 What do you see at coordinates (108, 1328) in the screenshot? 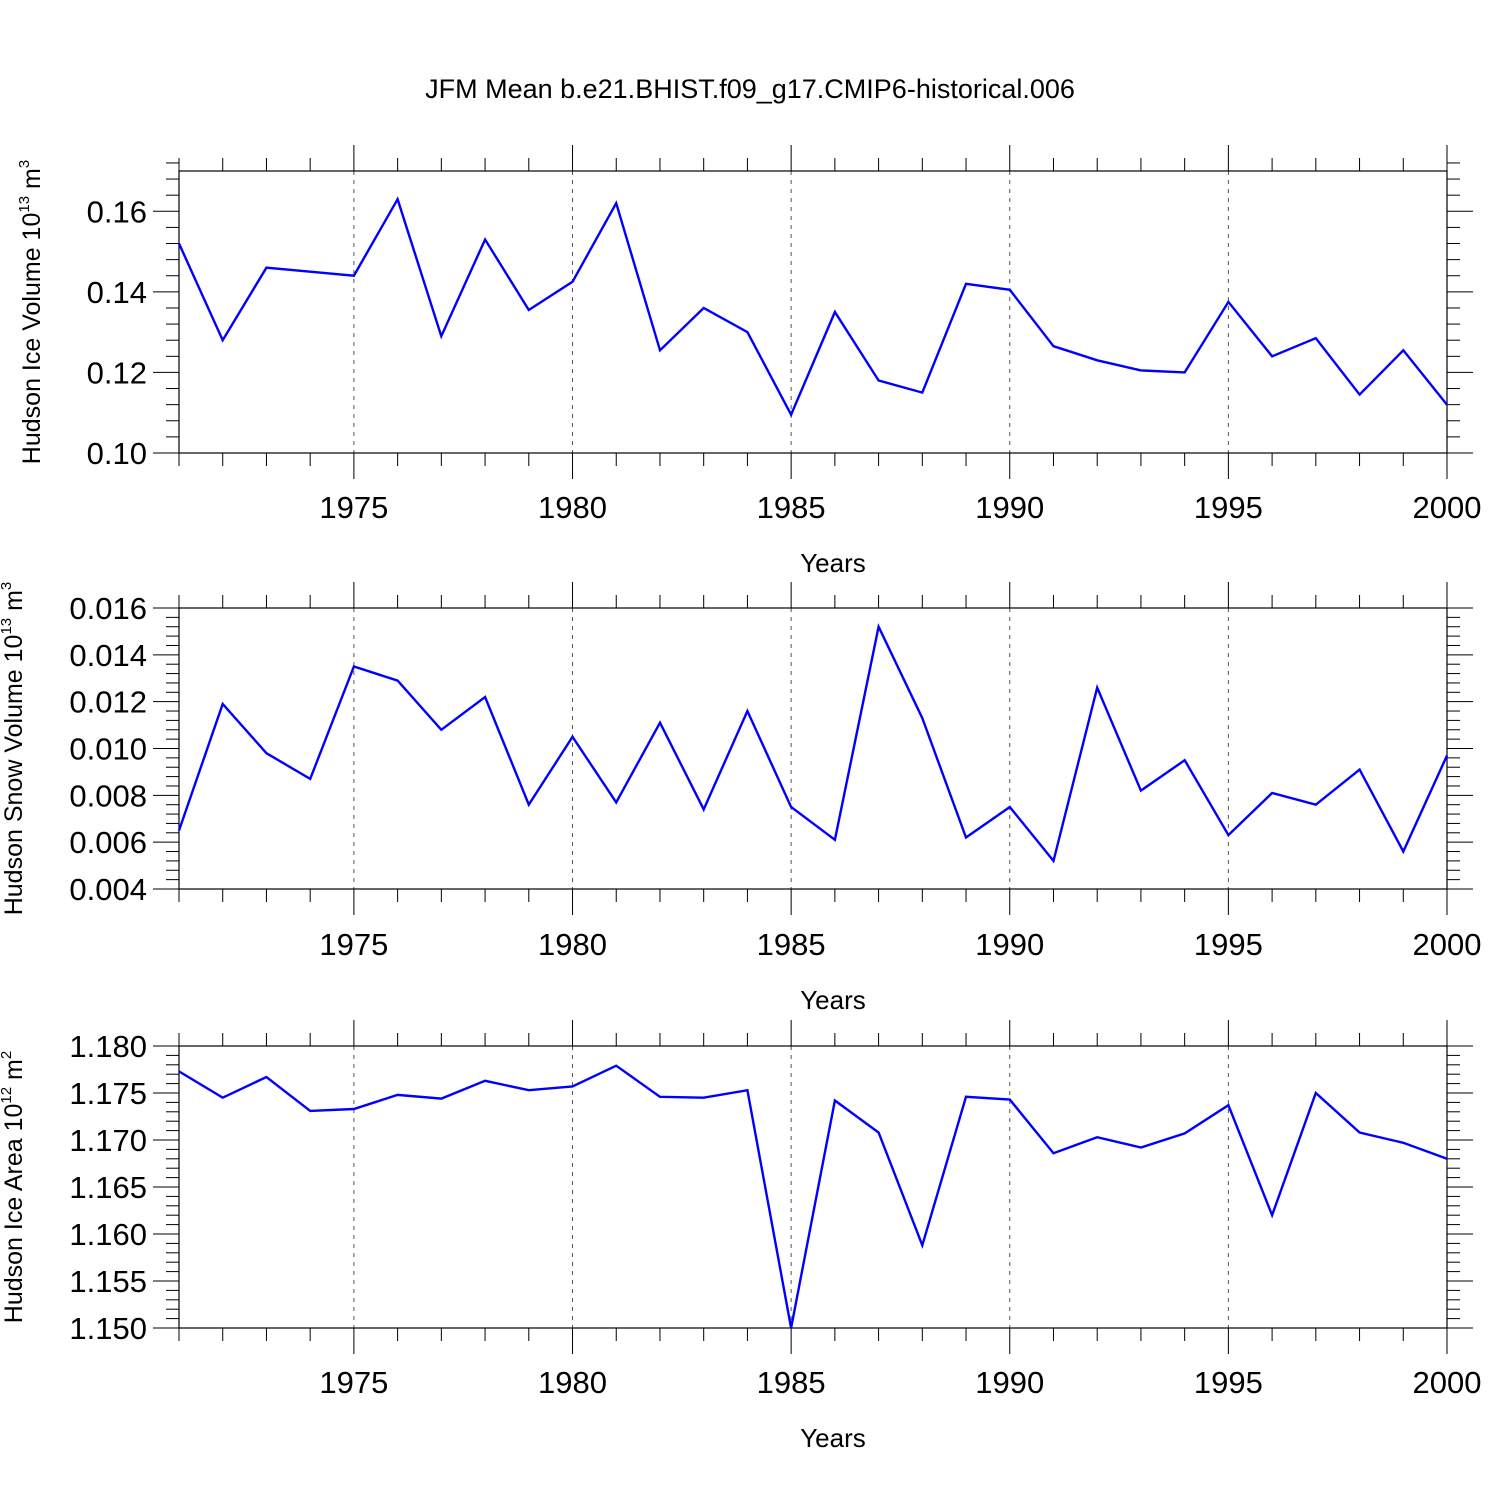
I see `y-tick-label: 1.150` at bounding box center [108, 1328].